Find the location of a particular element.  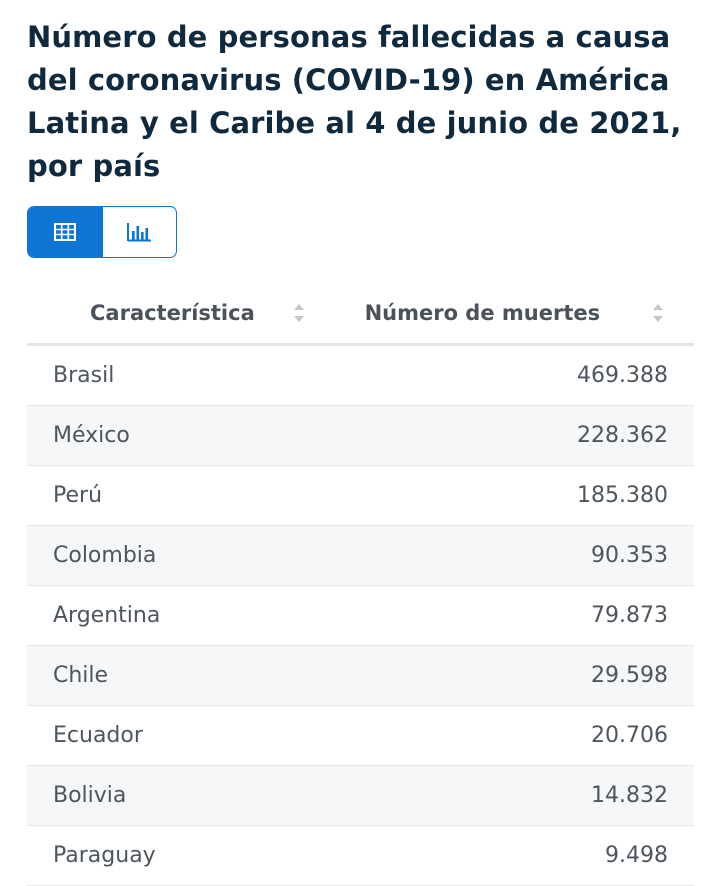

column-header-characteristic: Característica is located at coordinates (178, 314).